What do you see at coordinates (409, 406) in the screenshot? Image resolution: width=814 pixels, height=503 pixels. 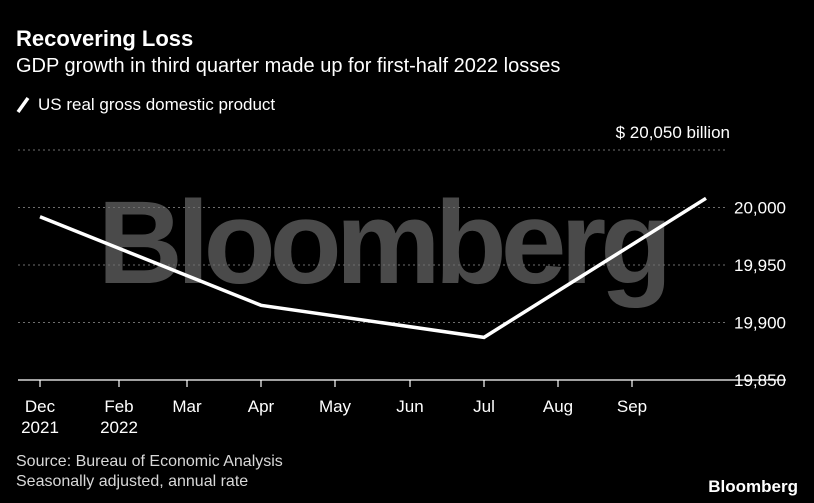 I see `x-tick-label: Jun` at bounding box center [409, 406].